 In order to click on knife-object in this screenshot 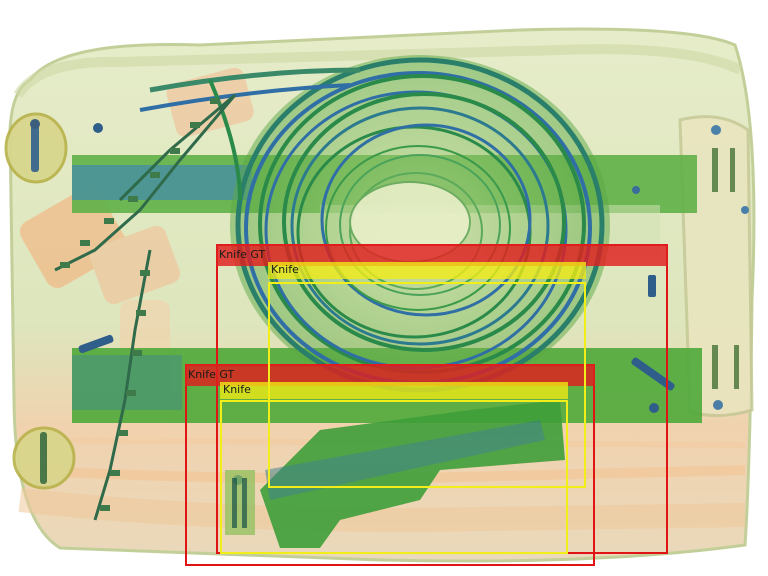, I will do `click(395, 474)`.